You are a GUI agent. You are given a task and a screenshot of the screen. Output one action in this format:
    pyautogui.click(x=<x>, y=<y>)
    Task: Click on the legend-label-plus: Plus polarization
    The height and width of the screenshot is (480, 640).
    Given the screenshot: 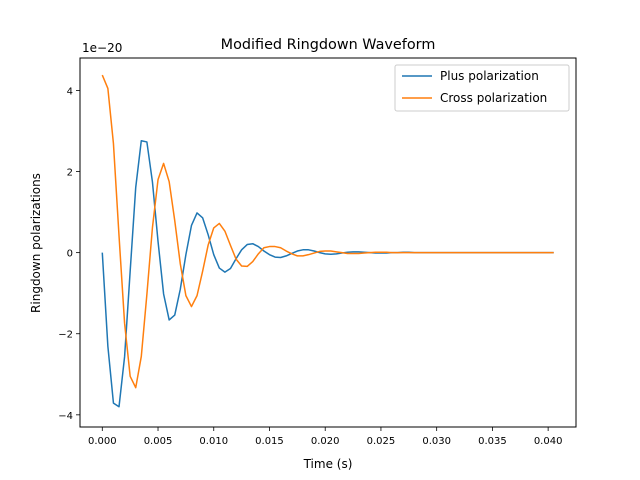 What is the action you would take?
    pyautogui.click(x=489, y=76)
    